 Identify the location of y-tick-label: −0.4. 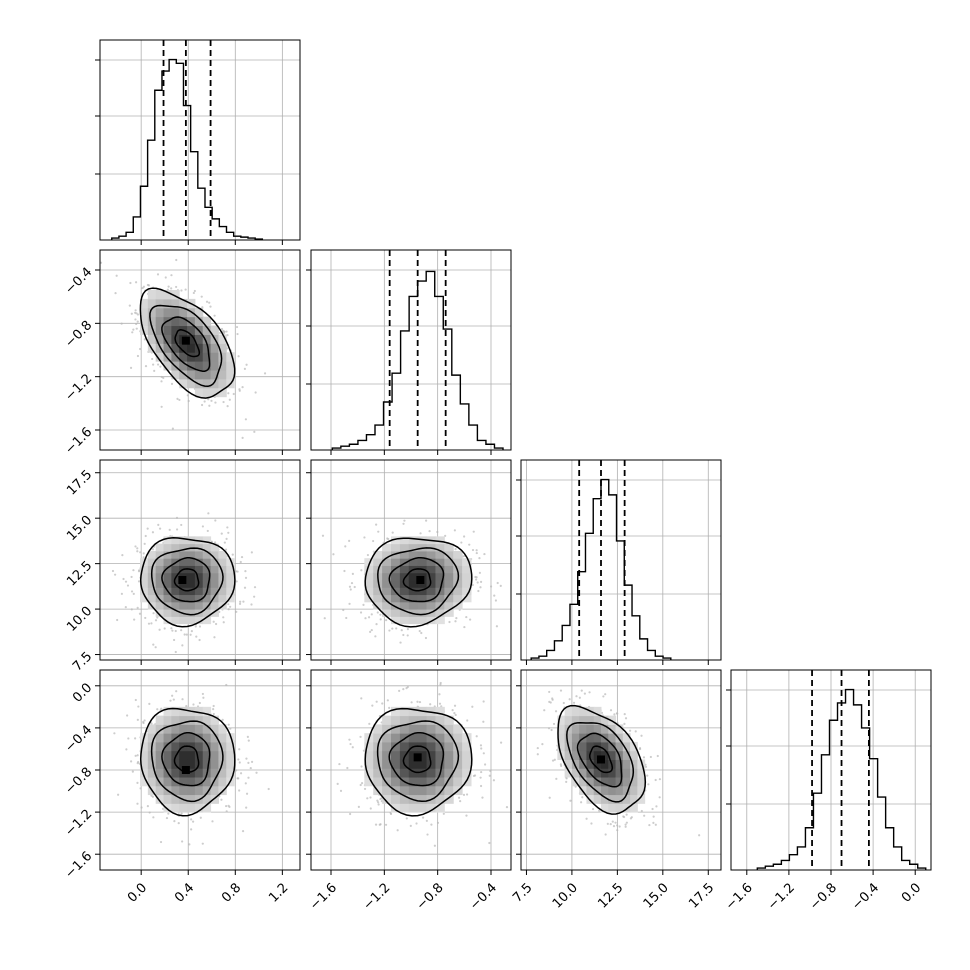
(78, 281).